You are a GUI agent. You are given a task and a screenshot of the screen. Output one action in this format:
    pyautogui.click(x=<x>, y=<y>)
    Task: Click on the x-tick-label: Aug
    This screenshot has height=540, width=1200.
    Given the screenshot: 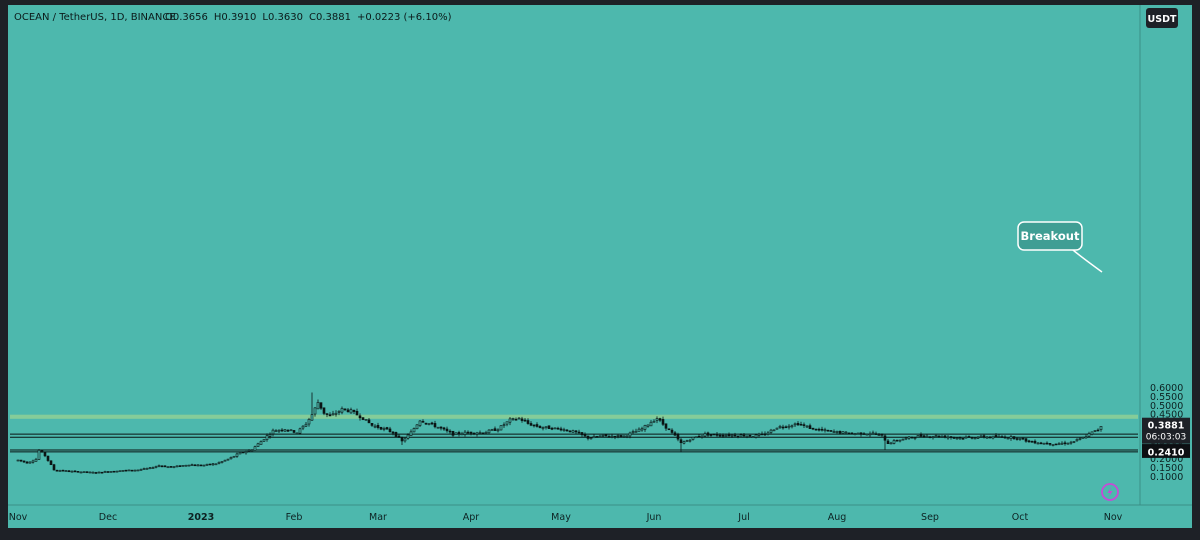 What is the action you would take?
    pyautogui.click(x=837, y=517)
    